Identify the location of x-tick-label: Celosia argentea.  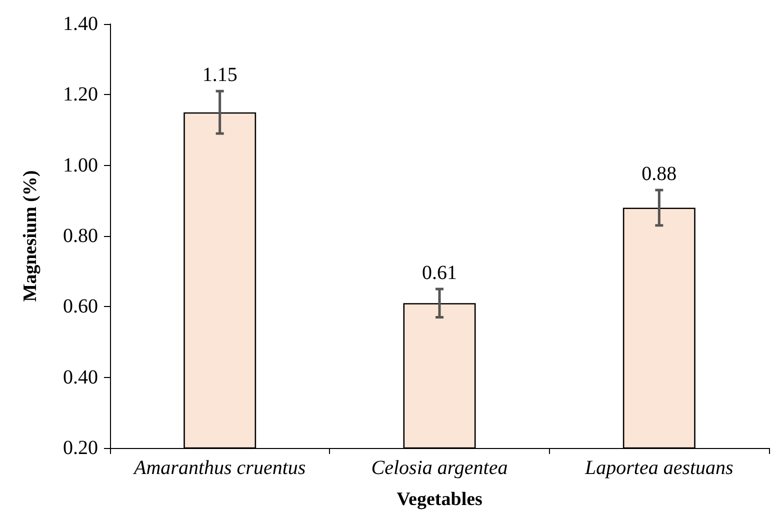
(439, 468).